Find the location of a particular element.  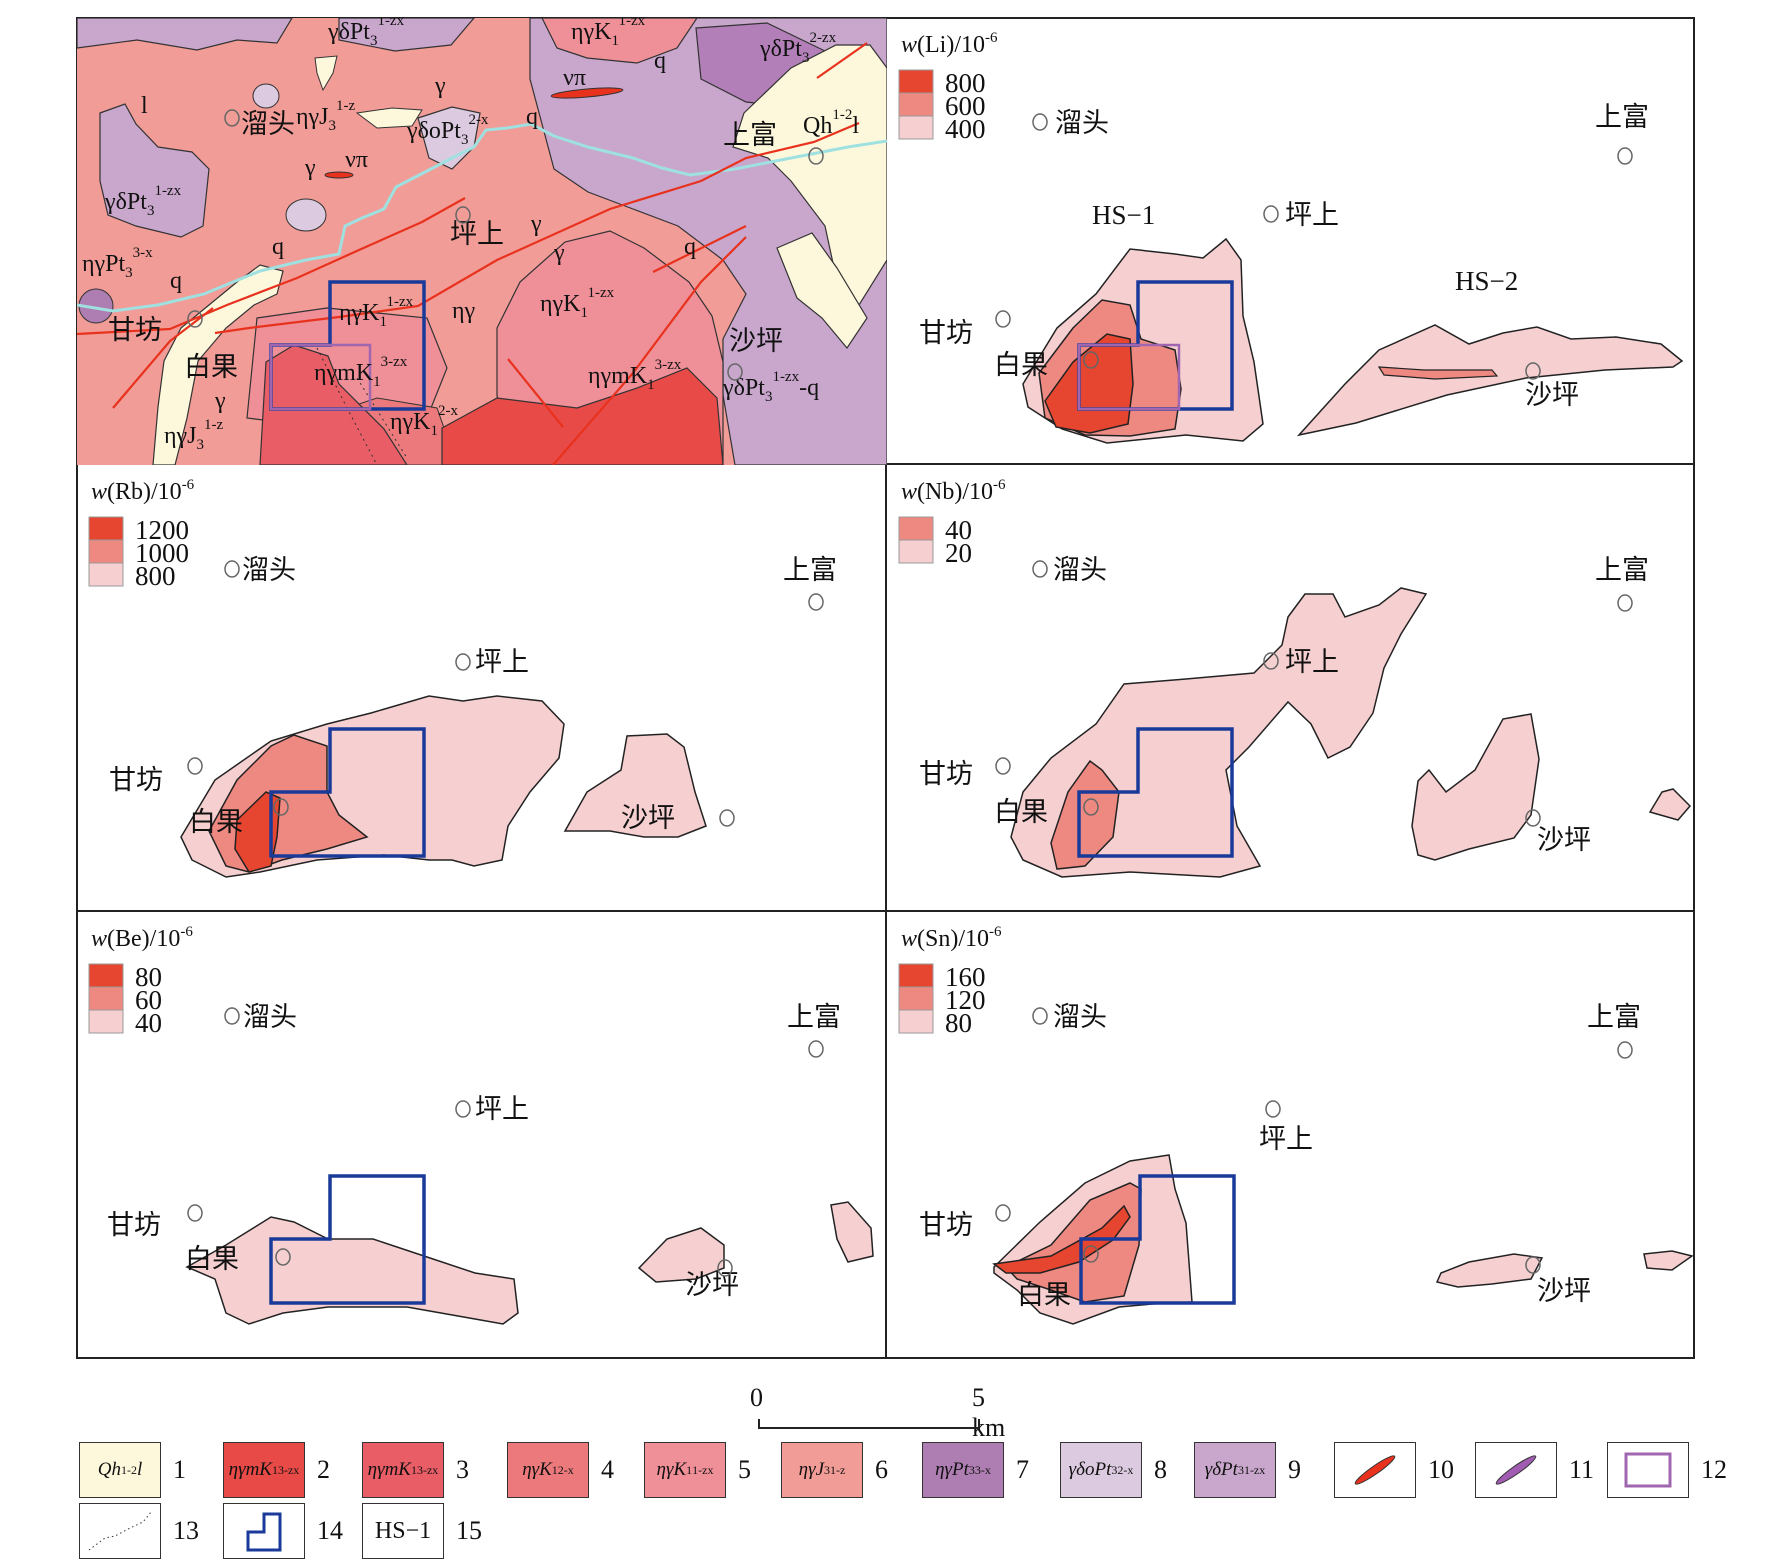

element-title: w(Rb)/10-6 is located at coordinates (143, 491).